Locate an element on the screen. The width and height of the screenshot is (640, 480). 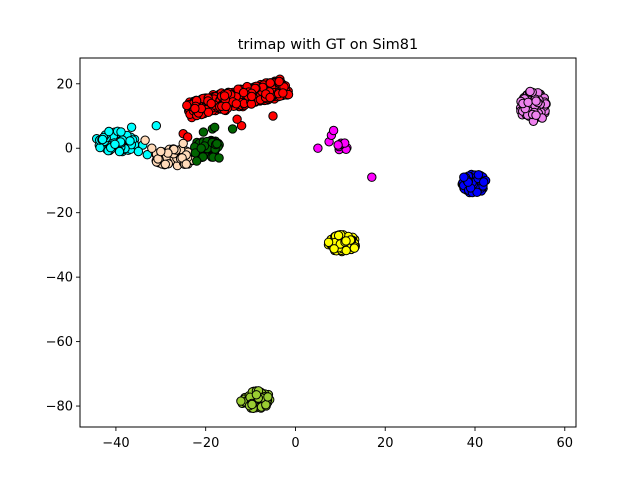
y-tick-label: 20 is located at coordinates (64, 84).